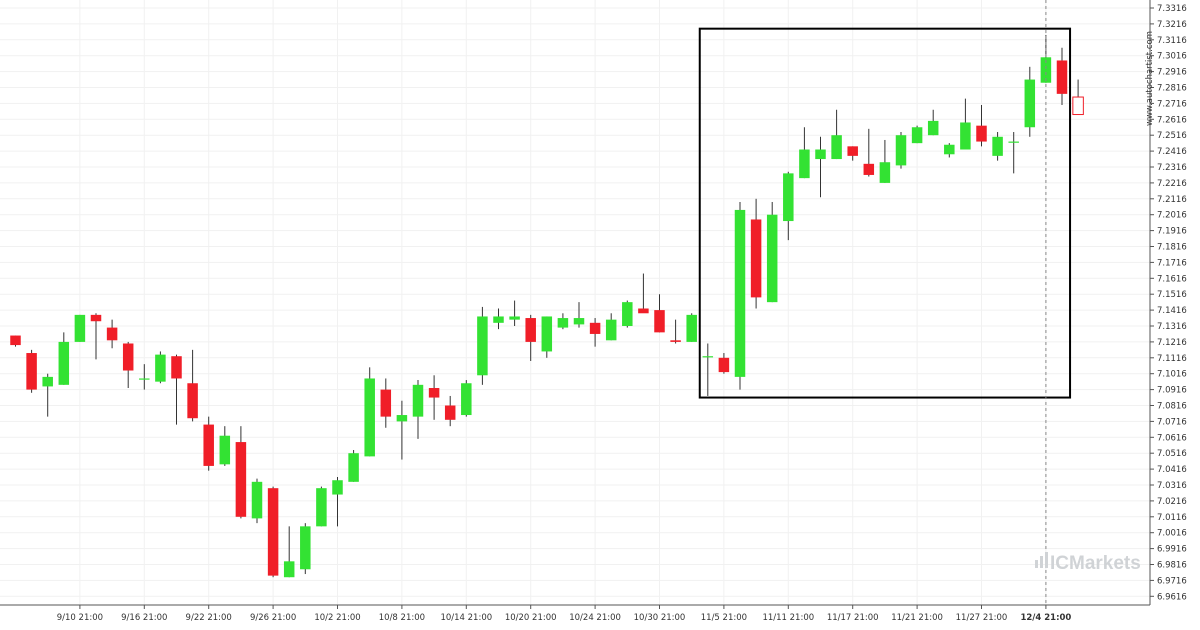  Describe the element at coordinates (1172, 57) in the screenshot. I see `y-tick-label: 7.3016` at that location.